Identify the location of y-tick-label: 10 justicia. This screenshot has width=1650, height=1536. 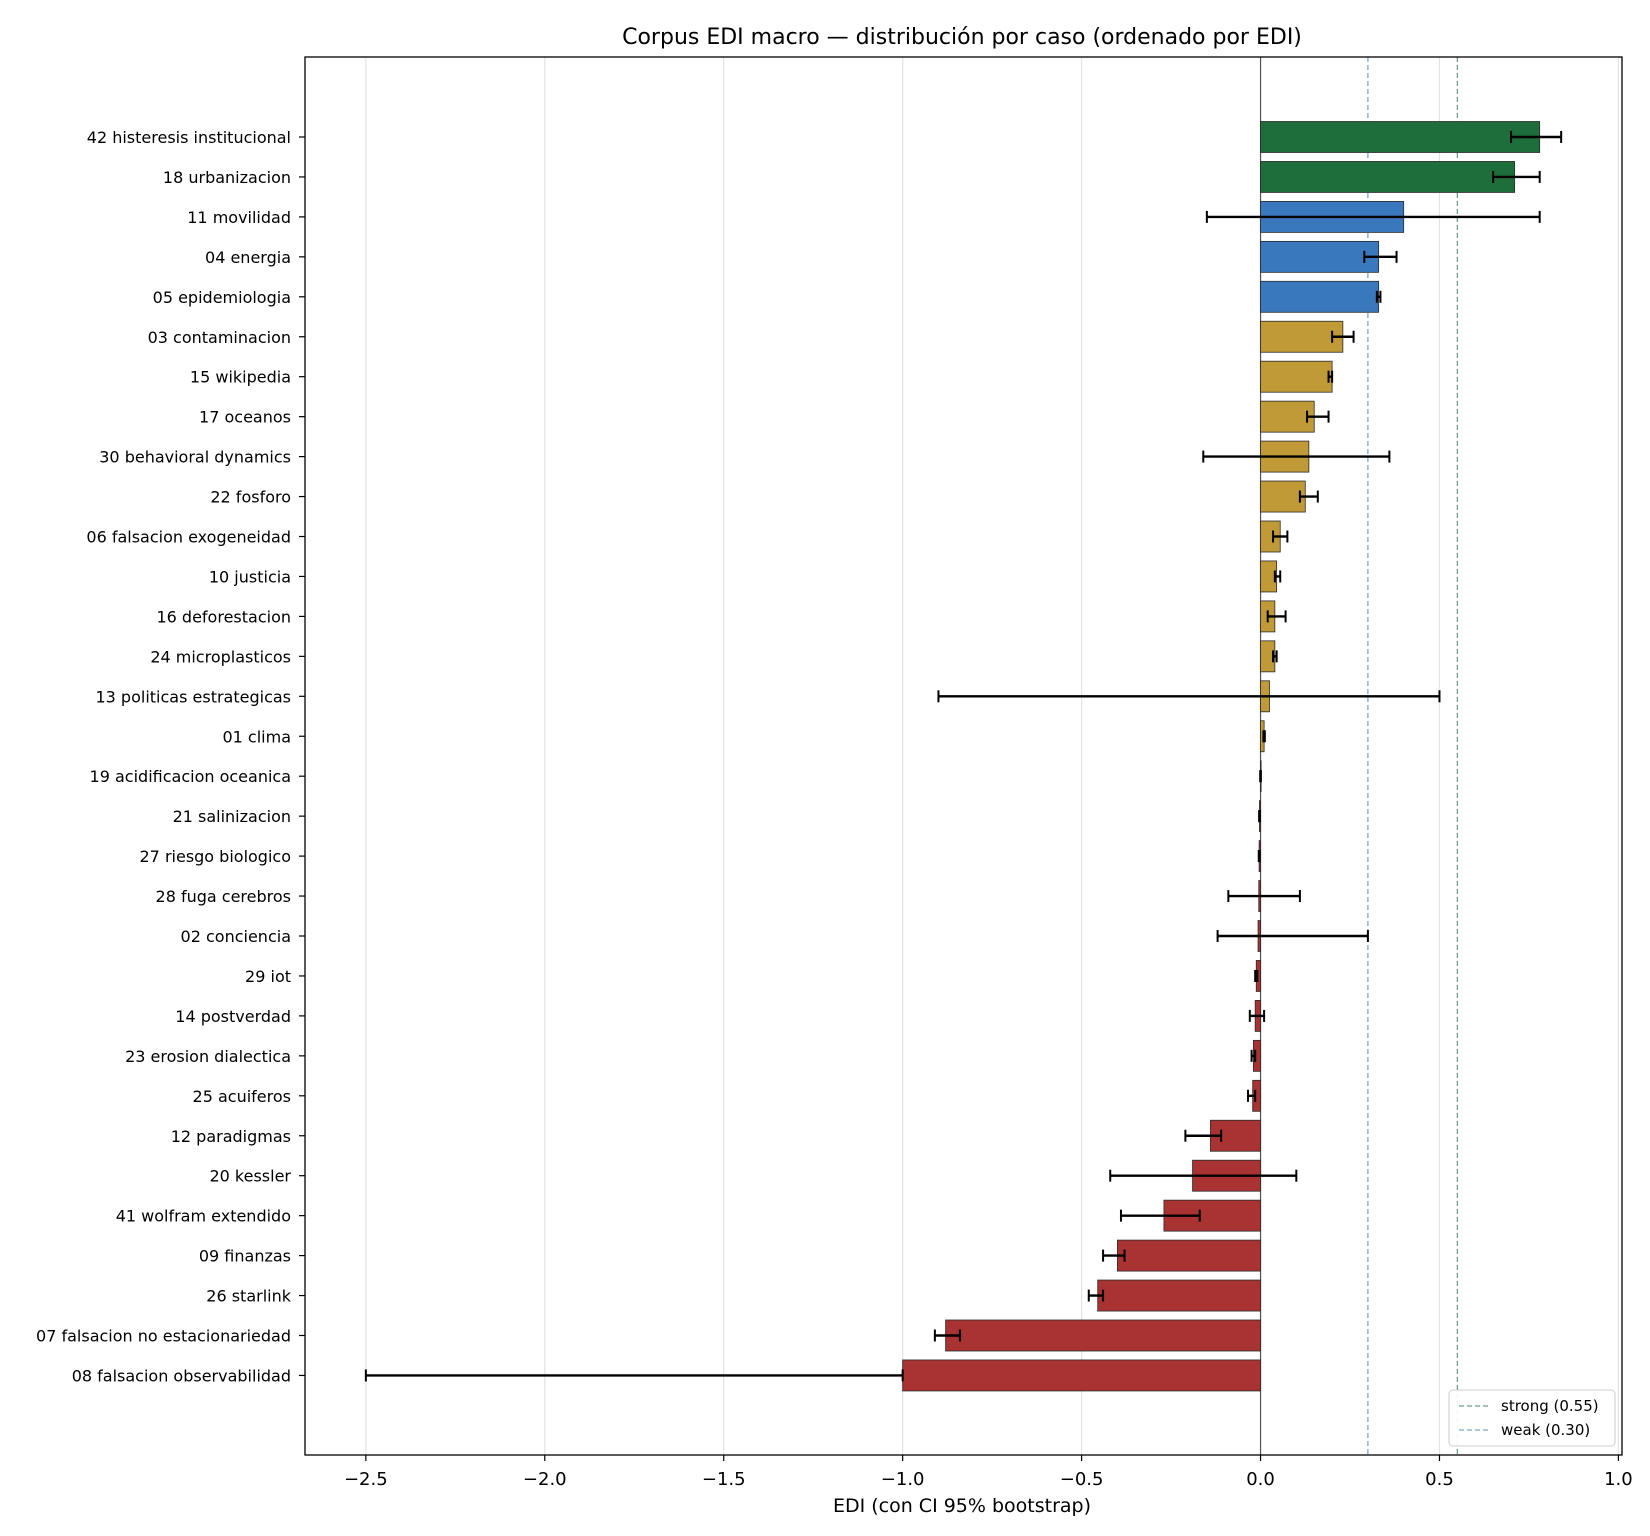
(250, 576).